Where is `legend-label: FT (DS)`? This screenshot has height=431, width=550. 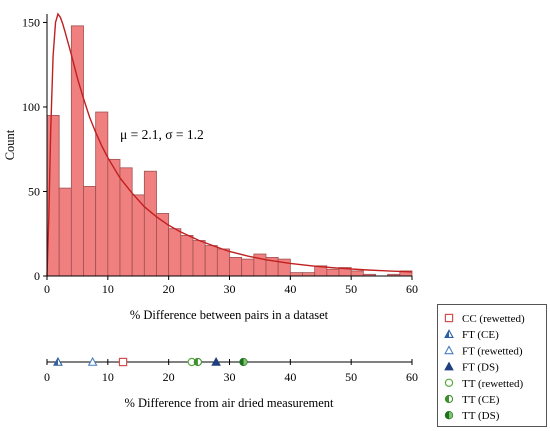
legend-label: FT (DS) is located at coordinates (480, 368).